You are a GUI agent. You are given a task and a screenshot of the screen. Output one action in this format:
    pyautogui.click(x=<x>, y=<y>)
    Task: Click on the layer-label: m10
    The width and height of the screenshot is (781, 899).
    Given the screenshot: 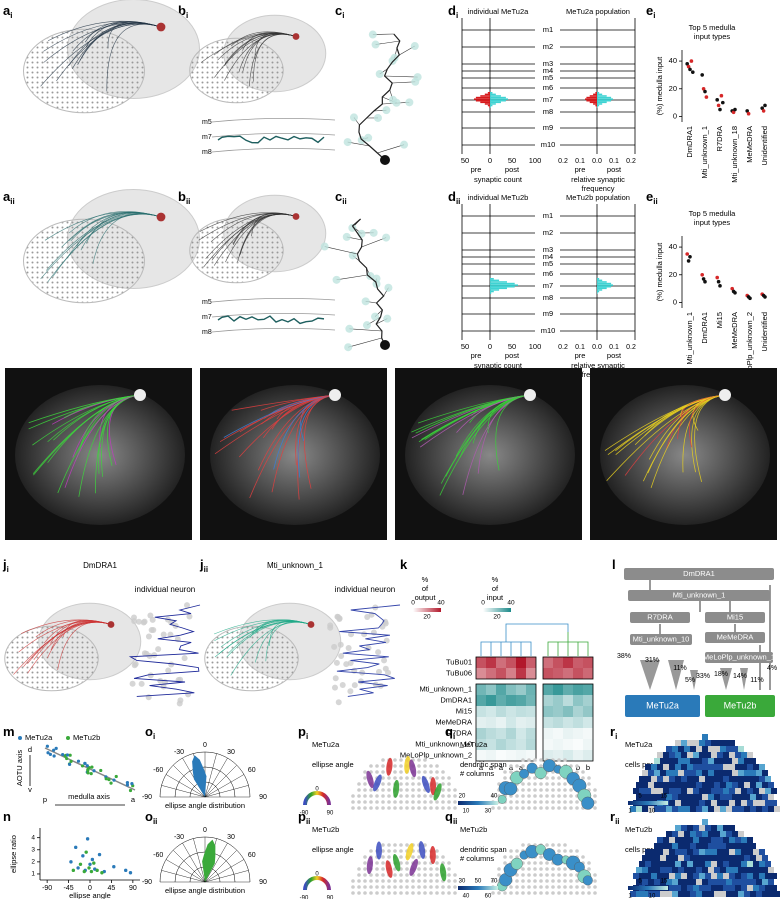 What is the action you would take?
    pyautogui.click(x=548, y=330)
    